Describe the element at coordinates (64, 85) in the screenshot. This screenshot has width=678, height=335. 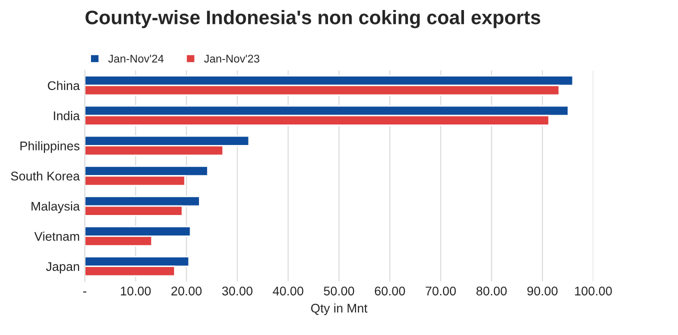
I see `y-tick-label: China` at that location.